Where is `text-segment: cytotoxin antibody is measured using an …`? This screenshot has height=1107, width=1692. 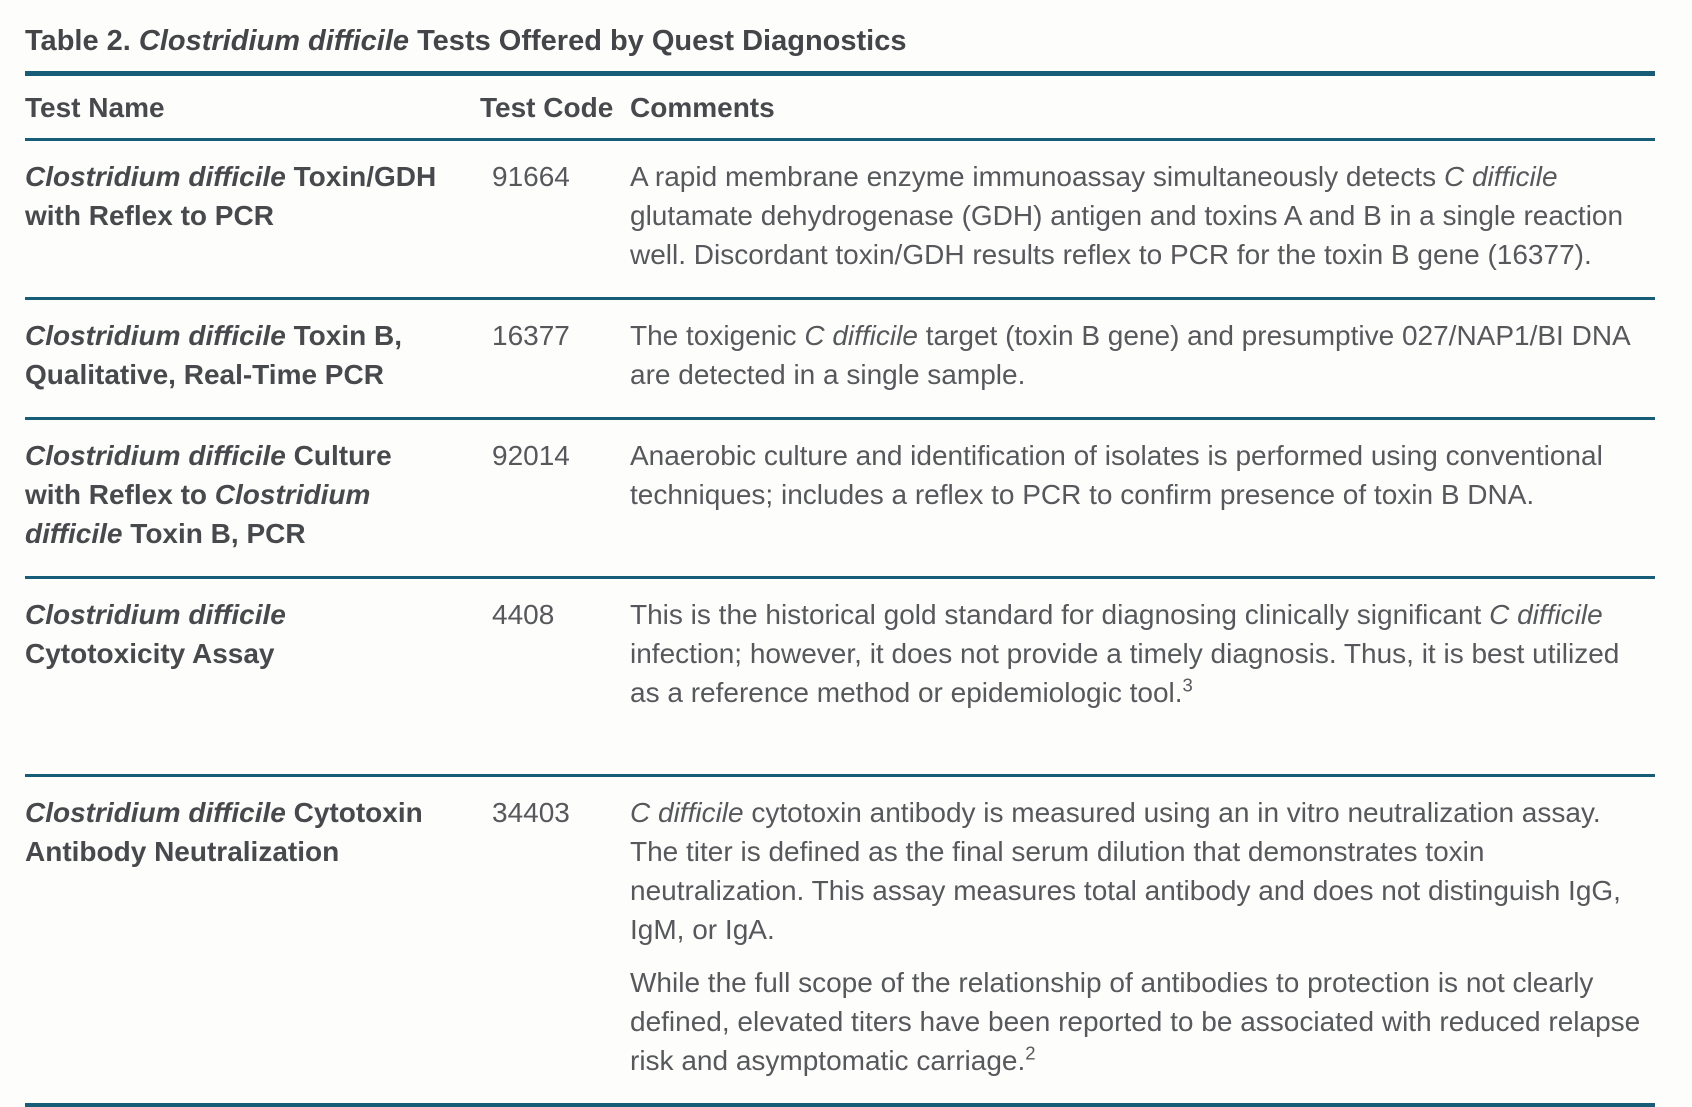
text-segment: cytotoxin antibody is measured using an … is located at coordinates (1125, 871).